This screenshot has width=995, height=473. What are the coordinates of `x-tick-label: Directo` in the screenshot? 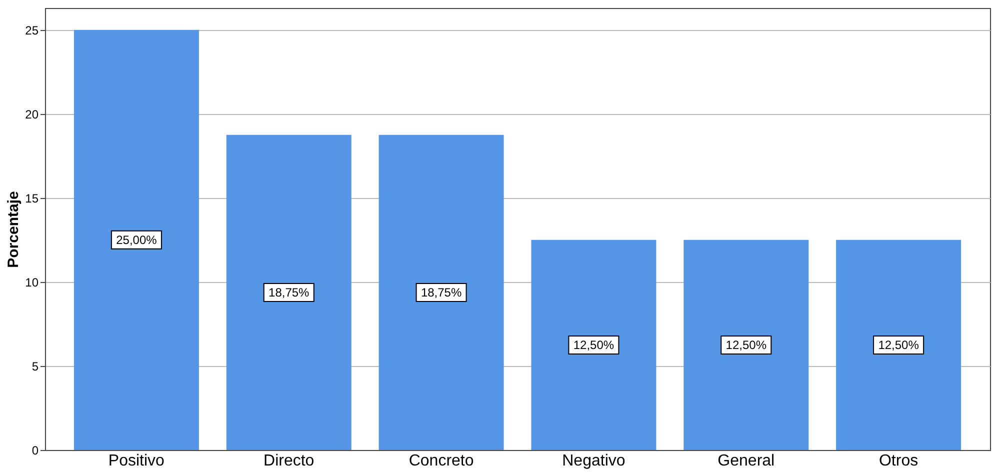 It's located at (289, 461).